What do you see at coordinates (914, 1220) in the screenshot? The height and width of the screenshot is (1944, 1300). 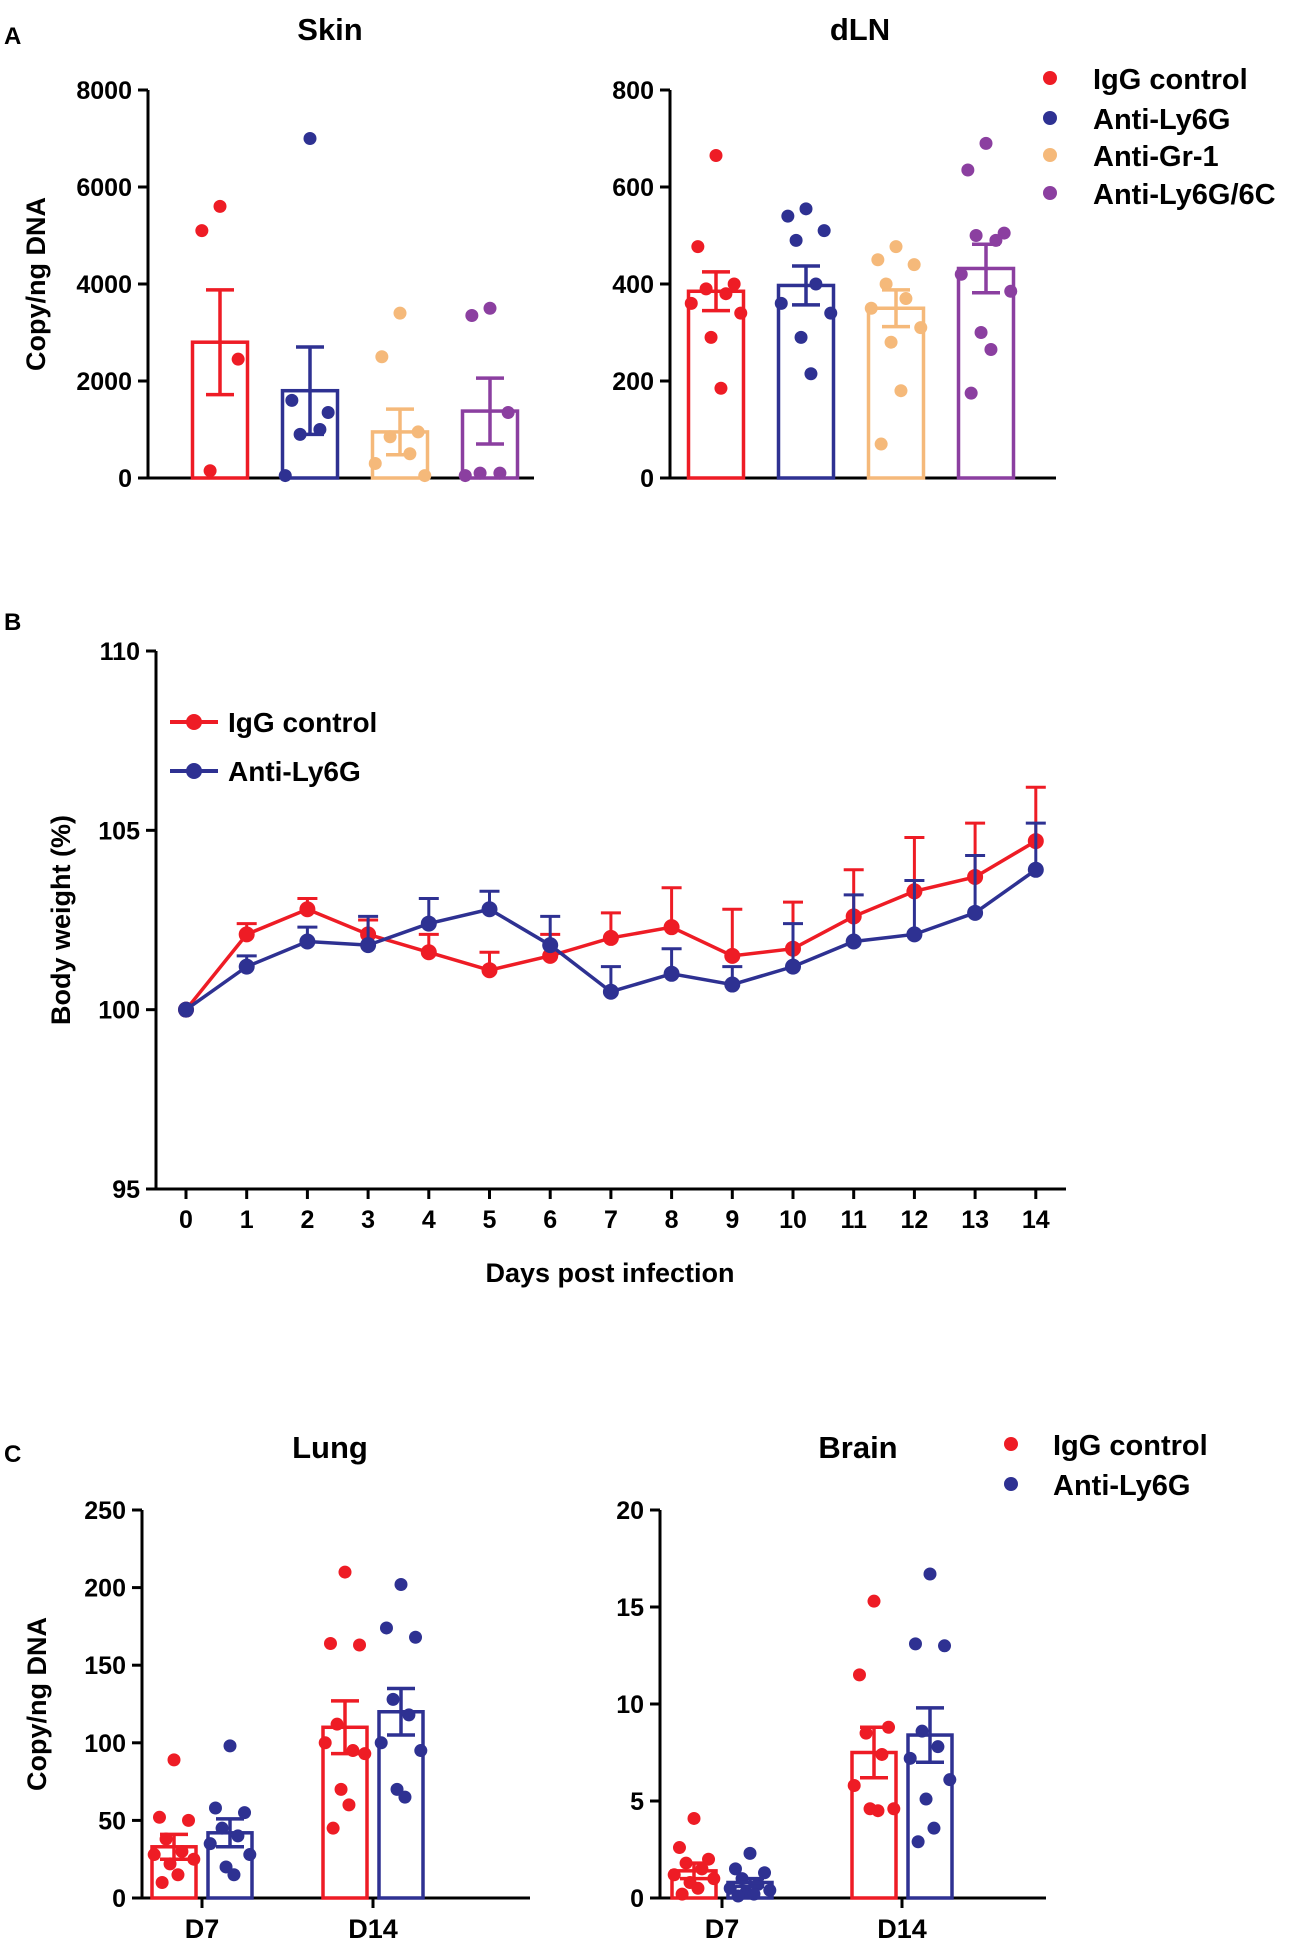 I see `bw-x-tick-label: 12` at bounding box center [914, 1220].